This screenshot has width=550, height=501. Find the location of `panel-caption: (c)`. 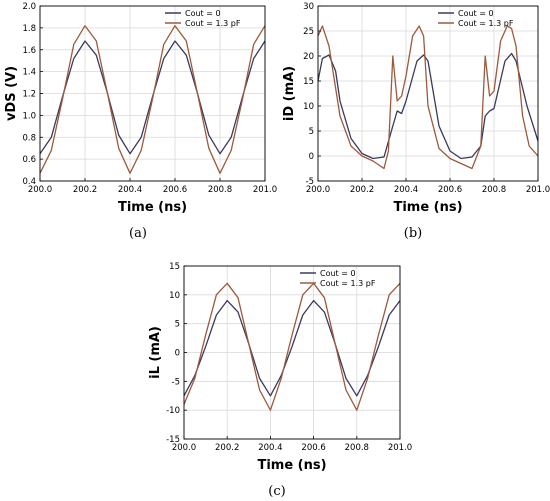

panel-caption: (c) is located at coordinates (276, 491).